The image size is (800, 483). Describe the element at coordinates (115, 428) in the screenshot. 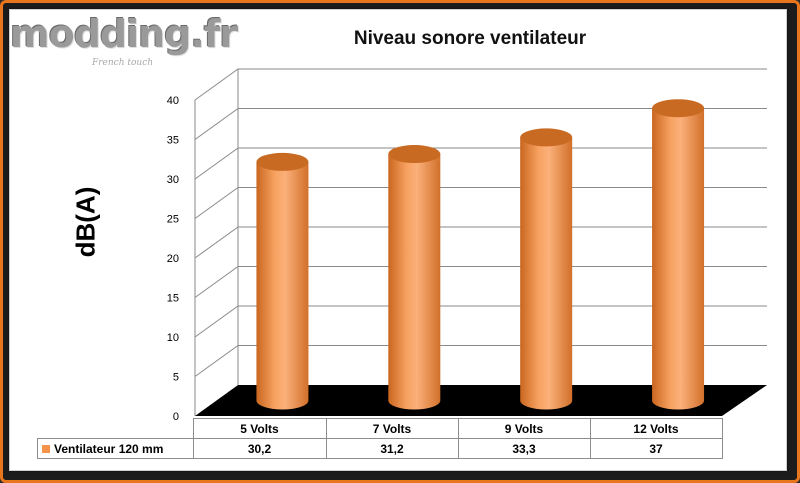

I see `data-table-corner` at that location.